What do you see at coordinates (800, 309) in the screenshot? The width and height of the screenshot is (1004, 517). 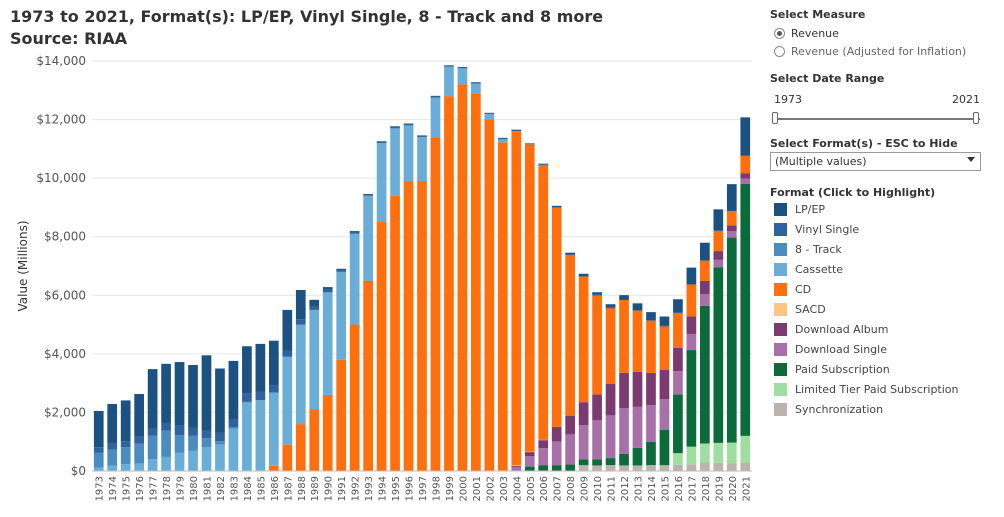 I see `legend-item: SACD` at bounding box center [800, 309].